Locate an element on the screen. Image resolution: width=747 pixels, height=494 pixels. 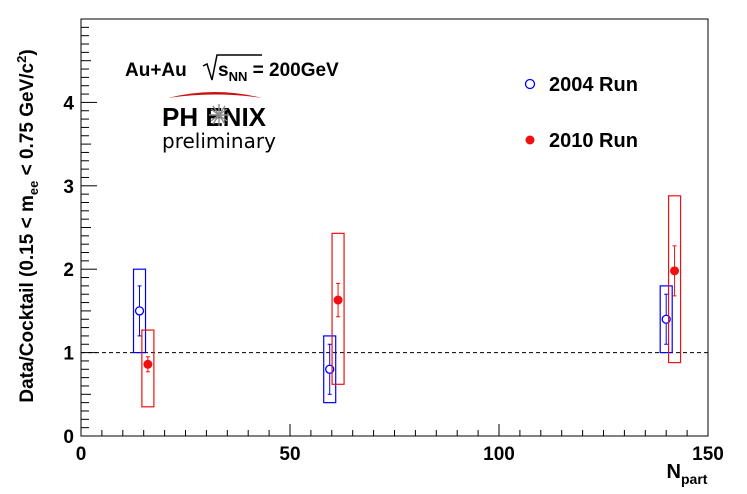
y-tick-label: 3 is located at coordinates (68, 187).